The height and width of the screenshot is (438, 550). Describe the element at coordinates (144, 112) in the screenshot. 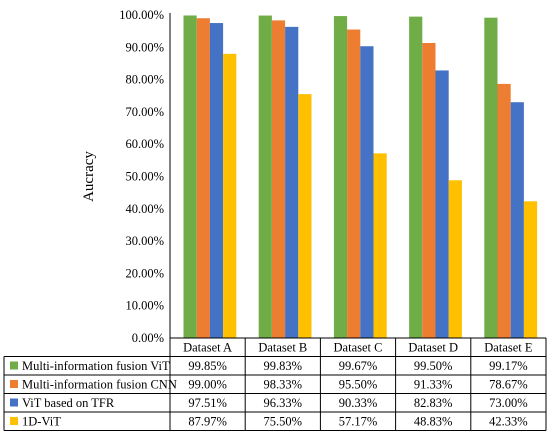

I see `y-tick-label: 70.00%` at that location.